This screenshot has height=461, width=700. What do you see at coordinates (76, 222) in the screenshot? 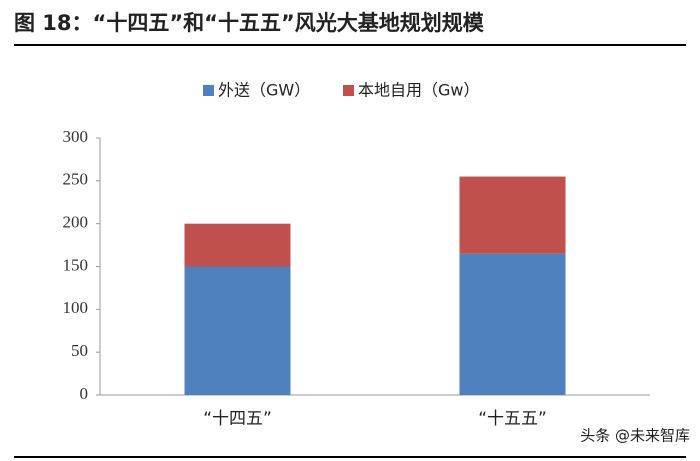
I see `y-tick-label: 200` at bounding box center [76, 222].